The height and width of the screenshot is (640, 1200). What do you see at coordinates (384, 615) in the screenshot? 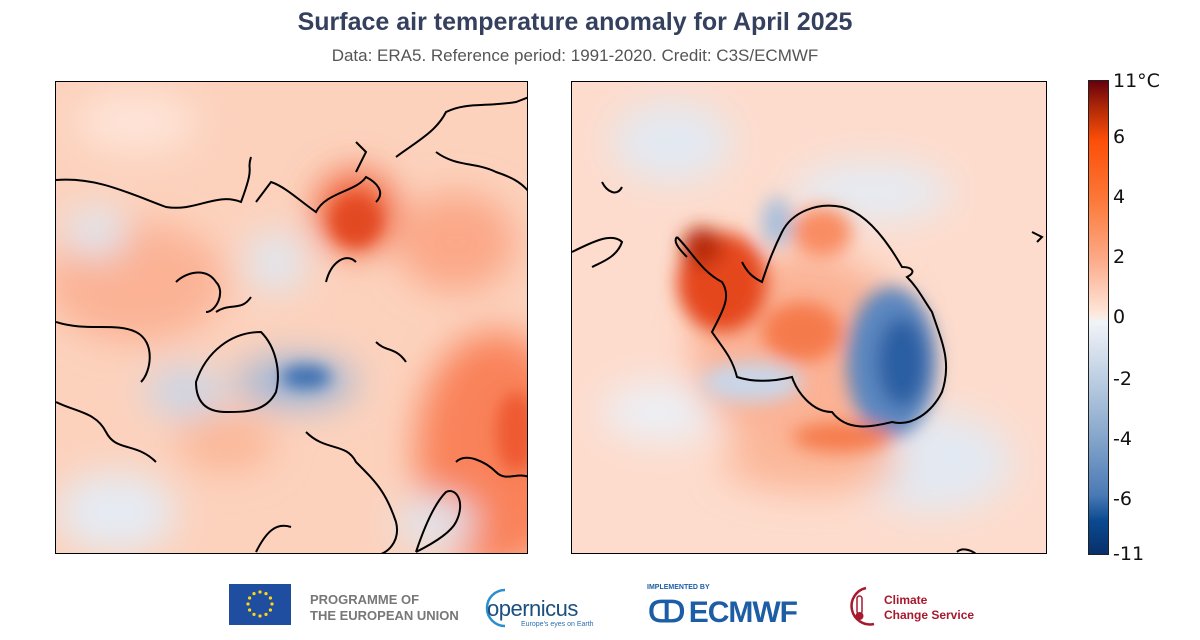
I see `eu-text-line: THE EUROPEAN UNION` at bounding box center [384, 615].